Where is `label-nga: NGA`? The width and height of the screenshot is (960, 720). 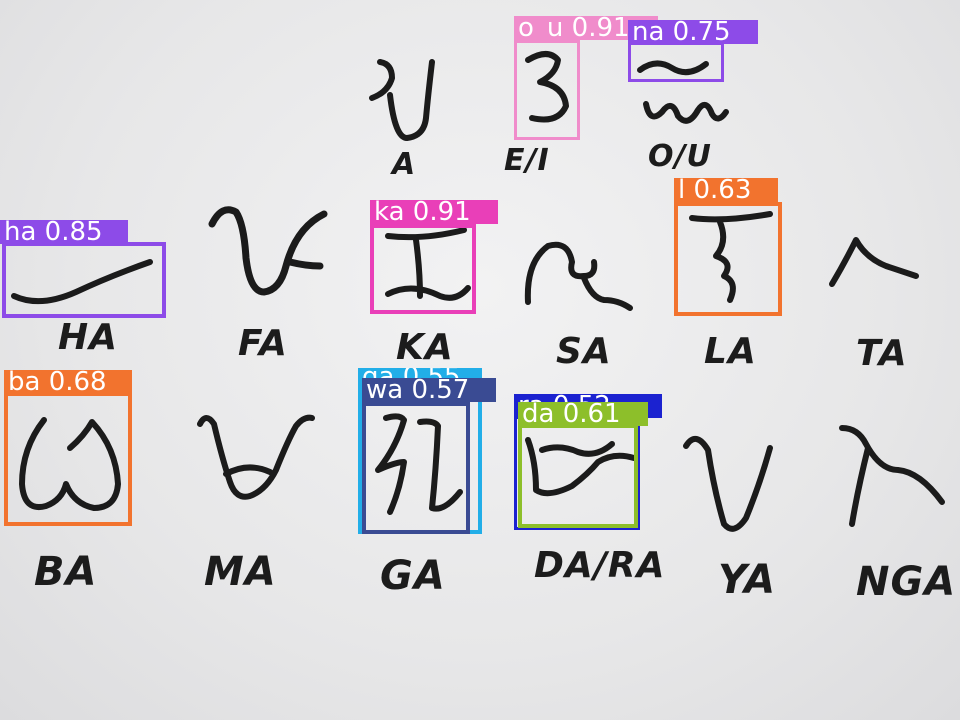
label-nga: NGA is located at coordinates (906, 582).